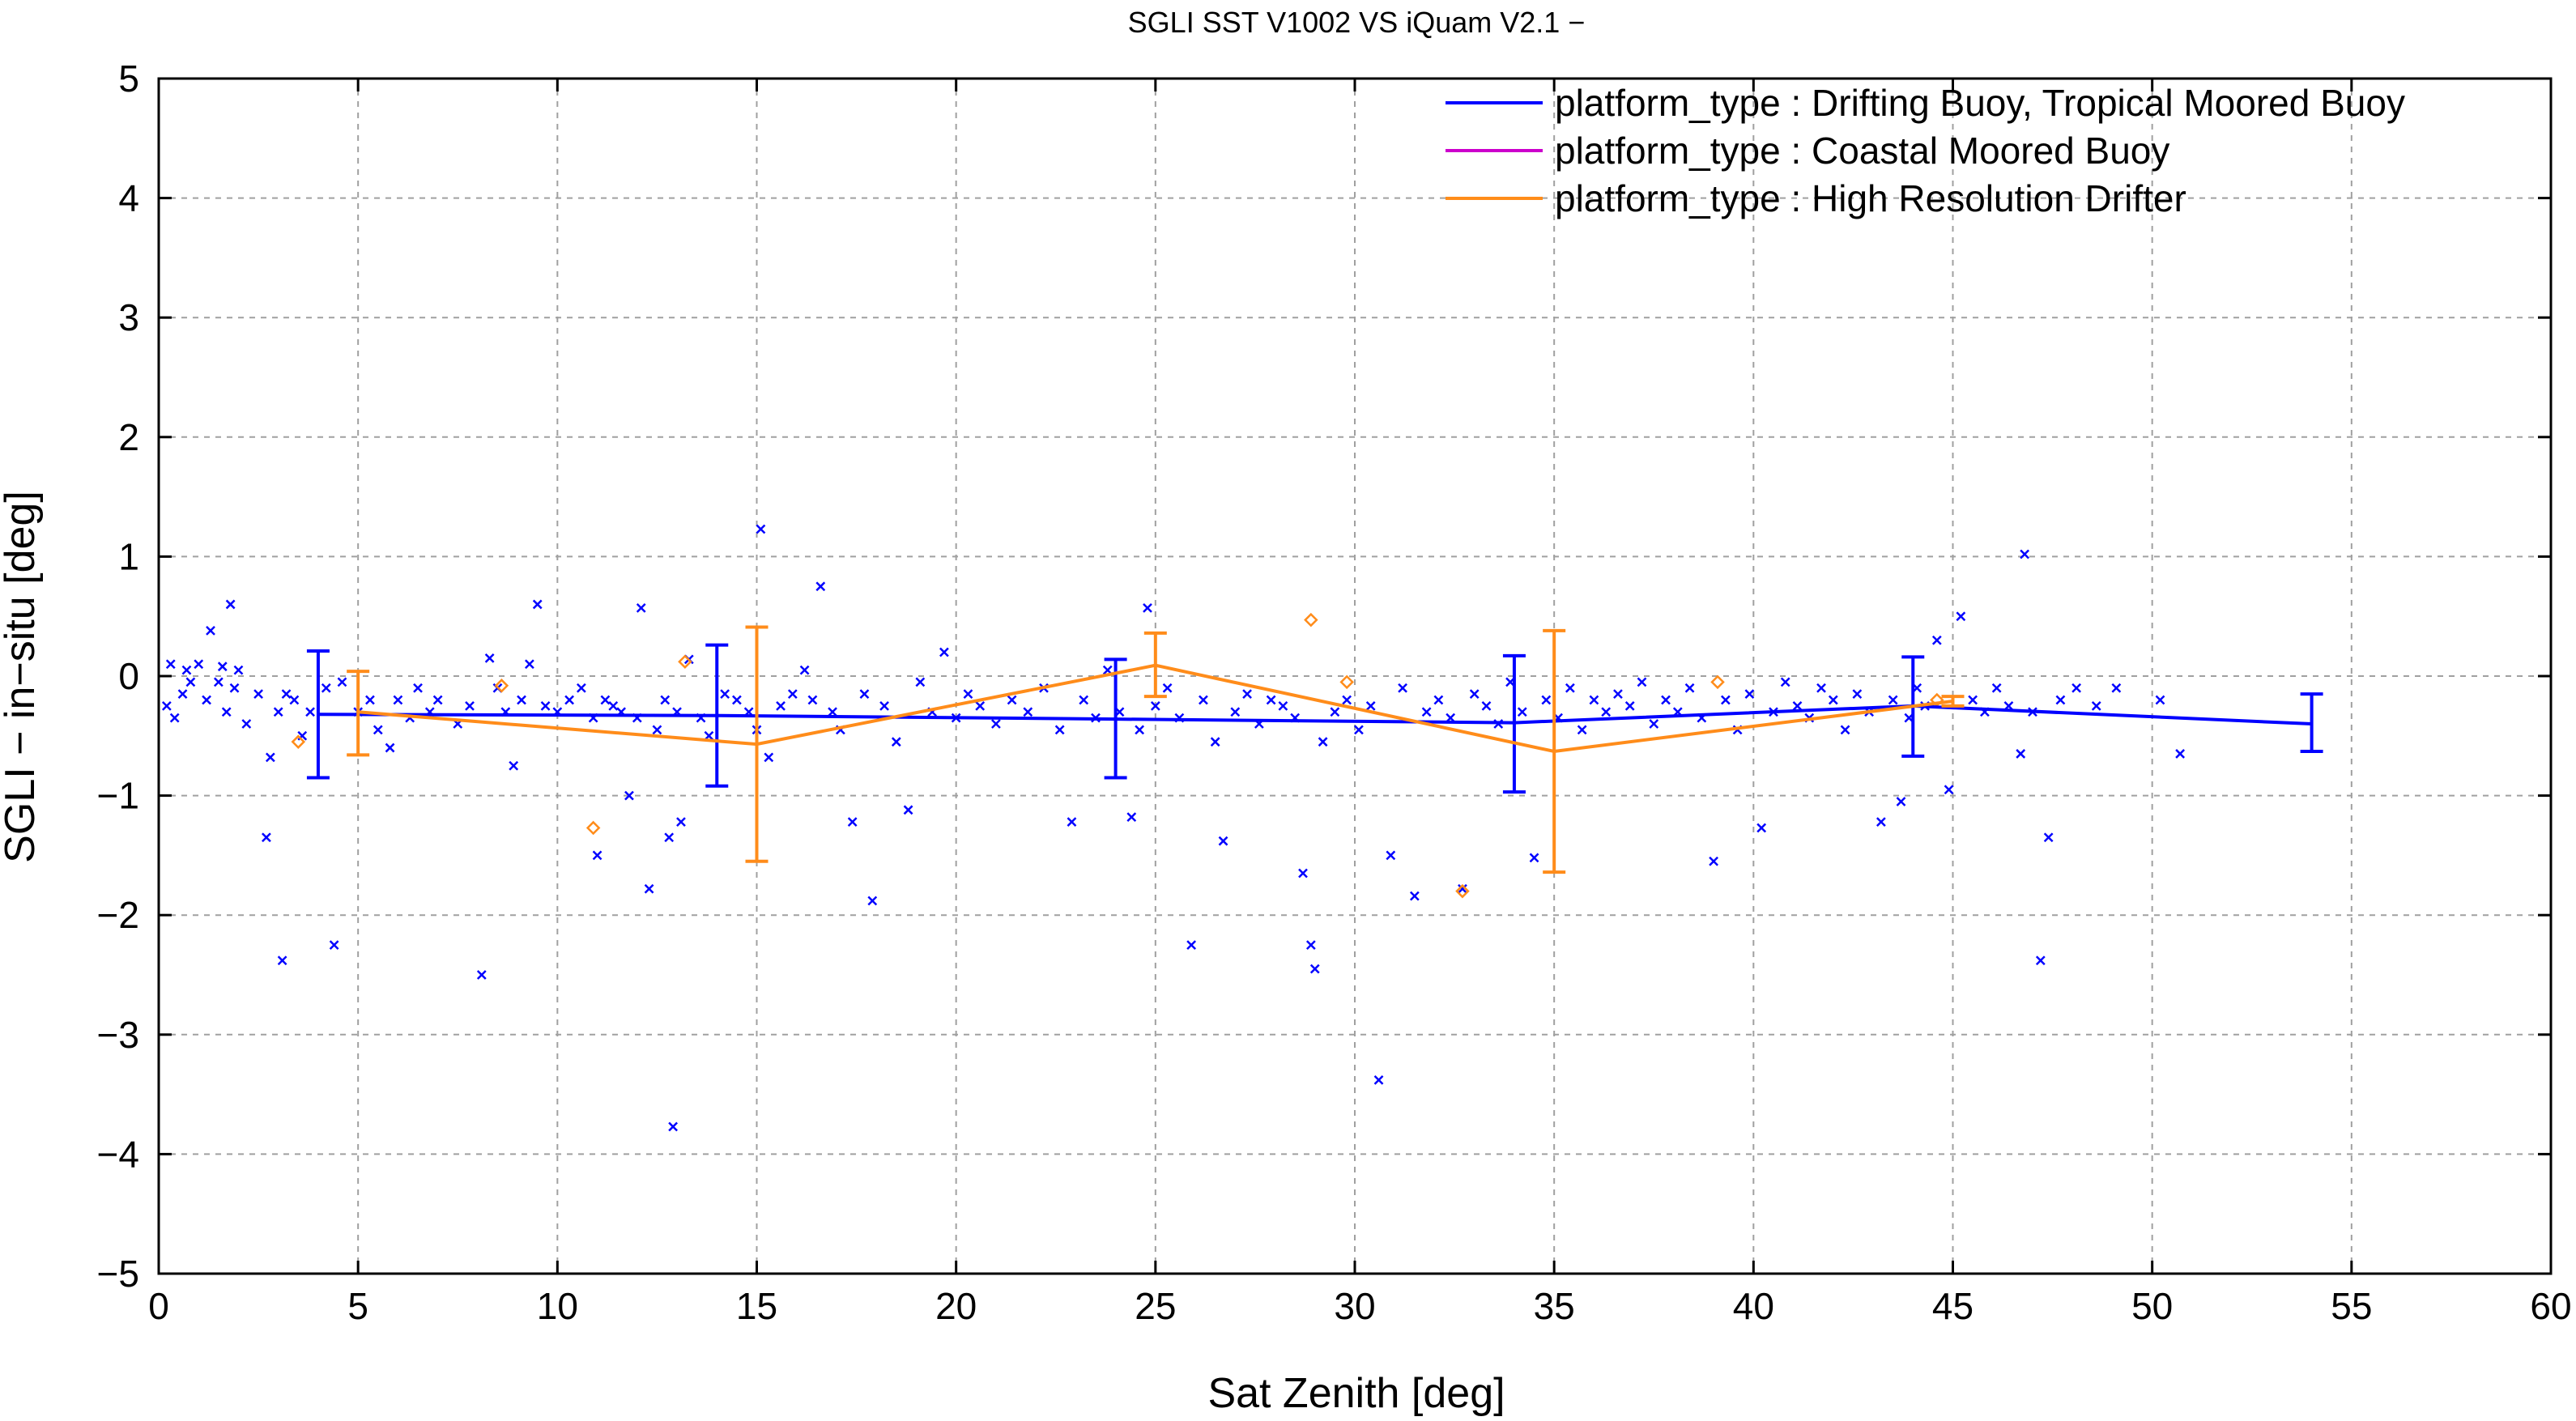  What do you see at coordinates (1554, 1306) in the screenshot?
I see `x-tick-label: 35` at bounding box center [1554, 1306].